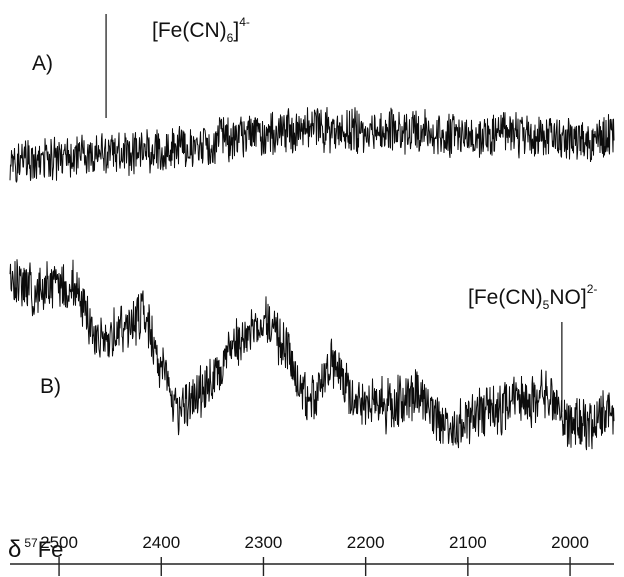 Image resolution: width=624 pixels, height=577 pixels. I want to click on series-a-label: A), so click(42, 63).